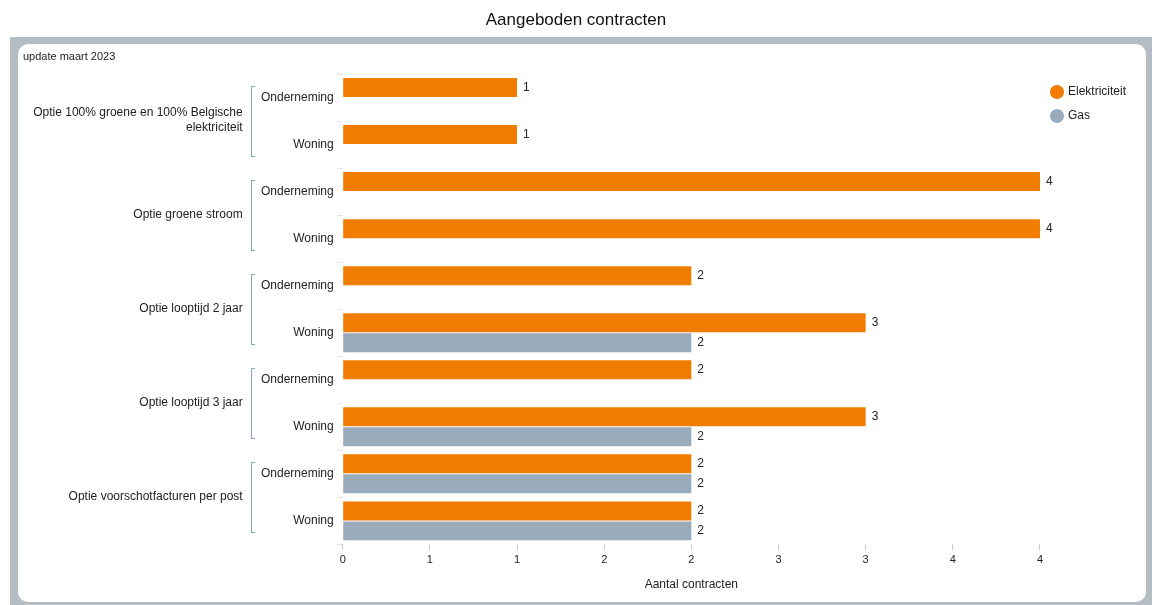  I want to click on legend-label: Gas, so click(1078, 115).